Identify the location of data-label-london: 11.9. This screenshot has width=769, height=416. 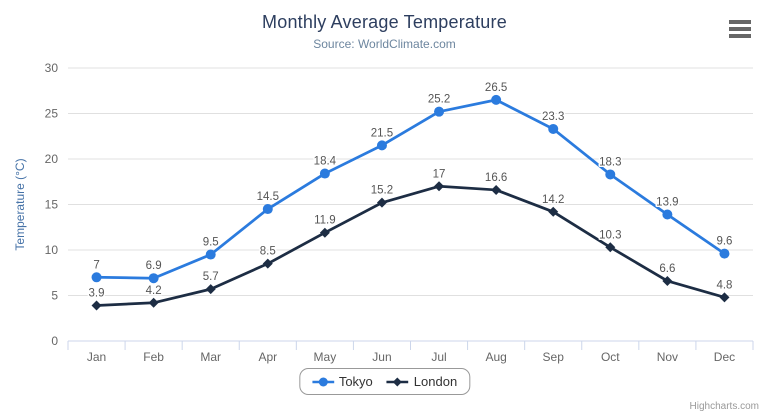
(325, 221).